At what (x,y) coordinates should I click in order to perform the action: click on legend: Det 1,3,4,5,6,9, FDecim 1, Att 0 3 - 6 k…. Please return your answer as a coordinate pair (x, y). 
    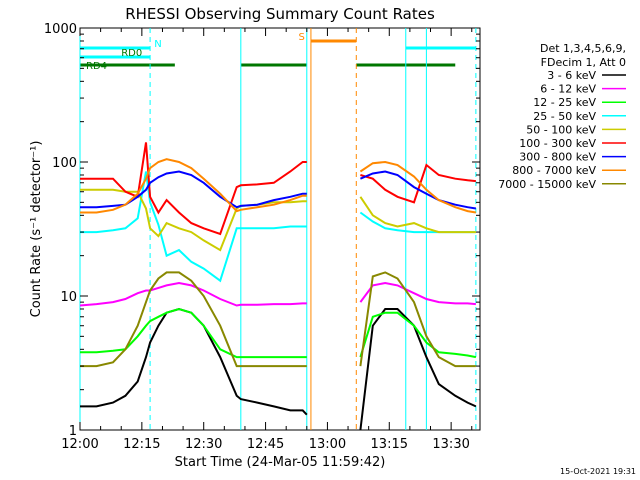
    Looking at the image, I should click on (562, 116).